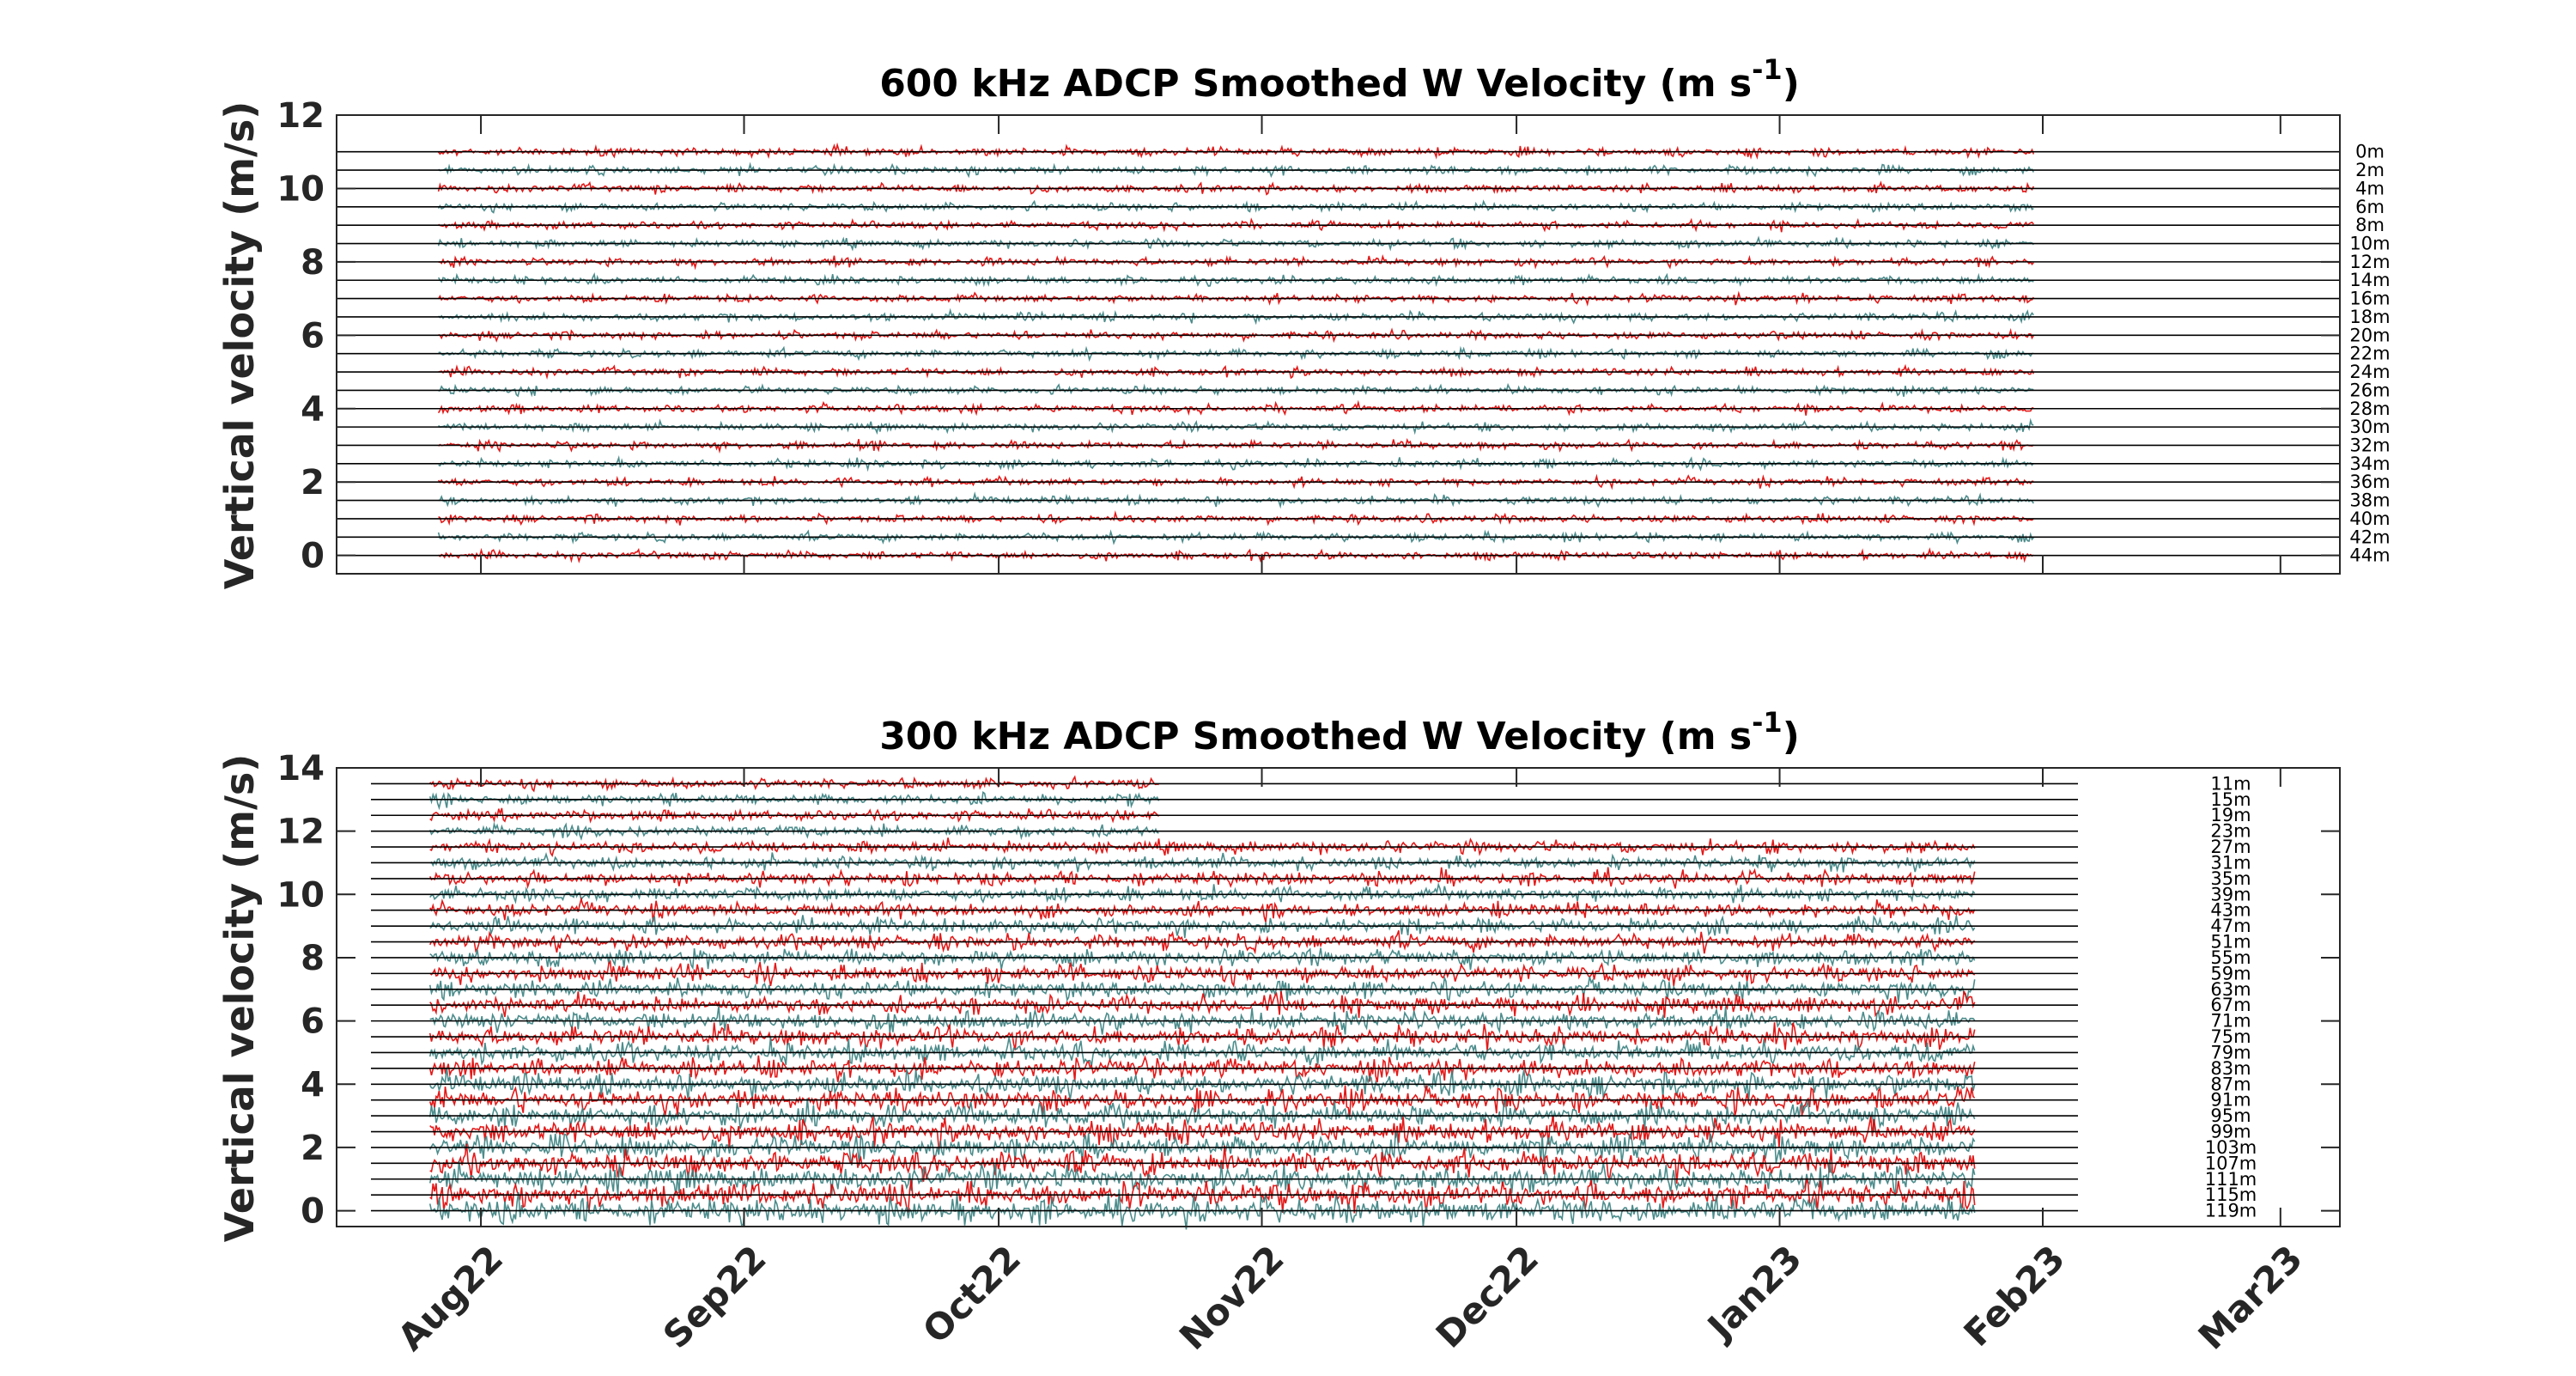  What do you see at coordinates (2231, 1179) in the screenshot?
I see `depth-label: 111m` at bounding box center [2231, 1179].